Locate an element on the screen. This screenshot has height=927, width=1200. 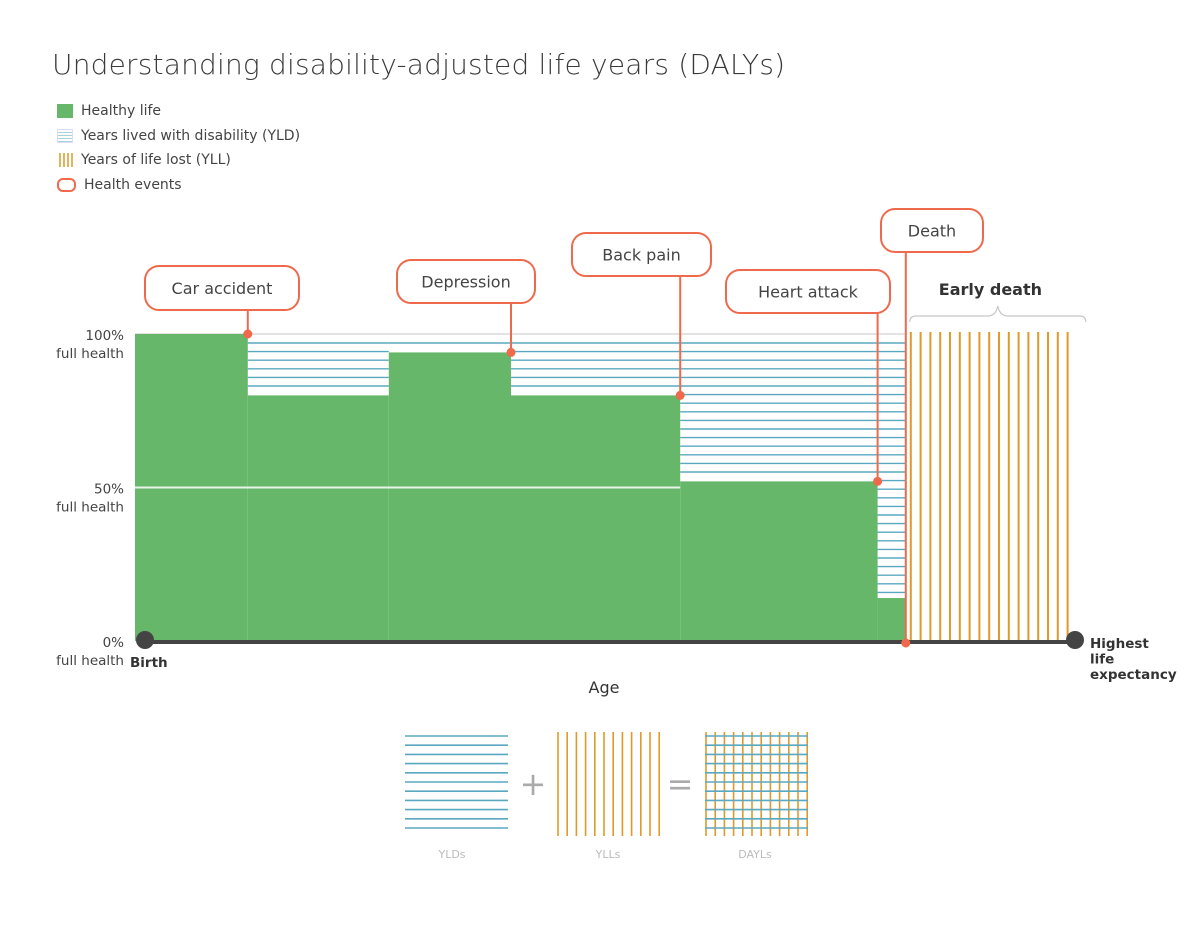
y-tick-label: 50% is located at coordinates (109, 490).